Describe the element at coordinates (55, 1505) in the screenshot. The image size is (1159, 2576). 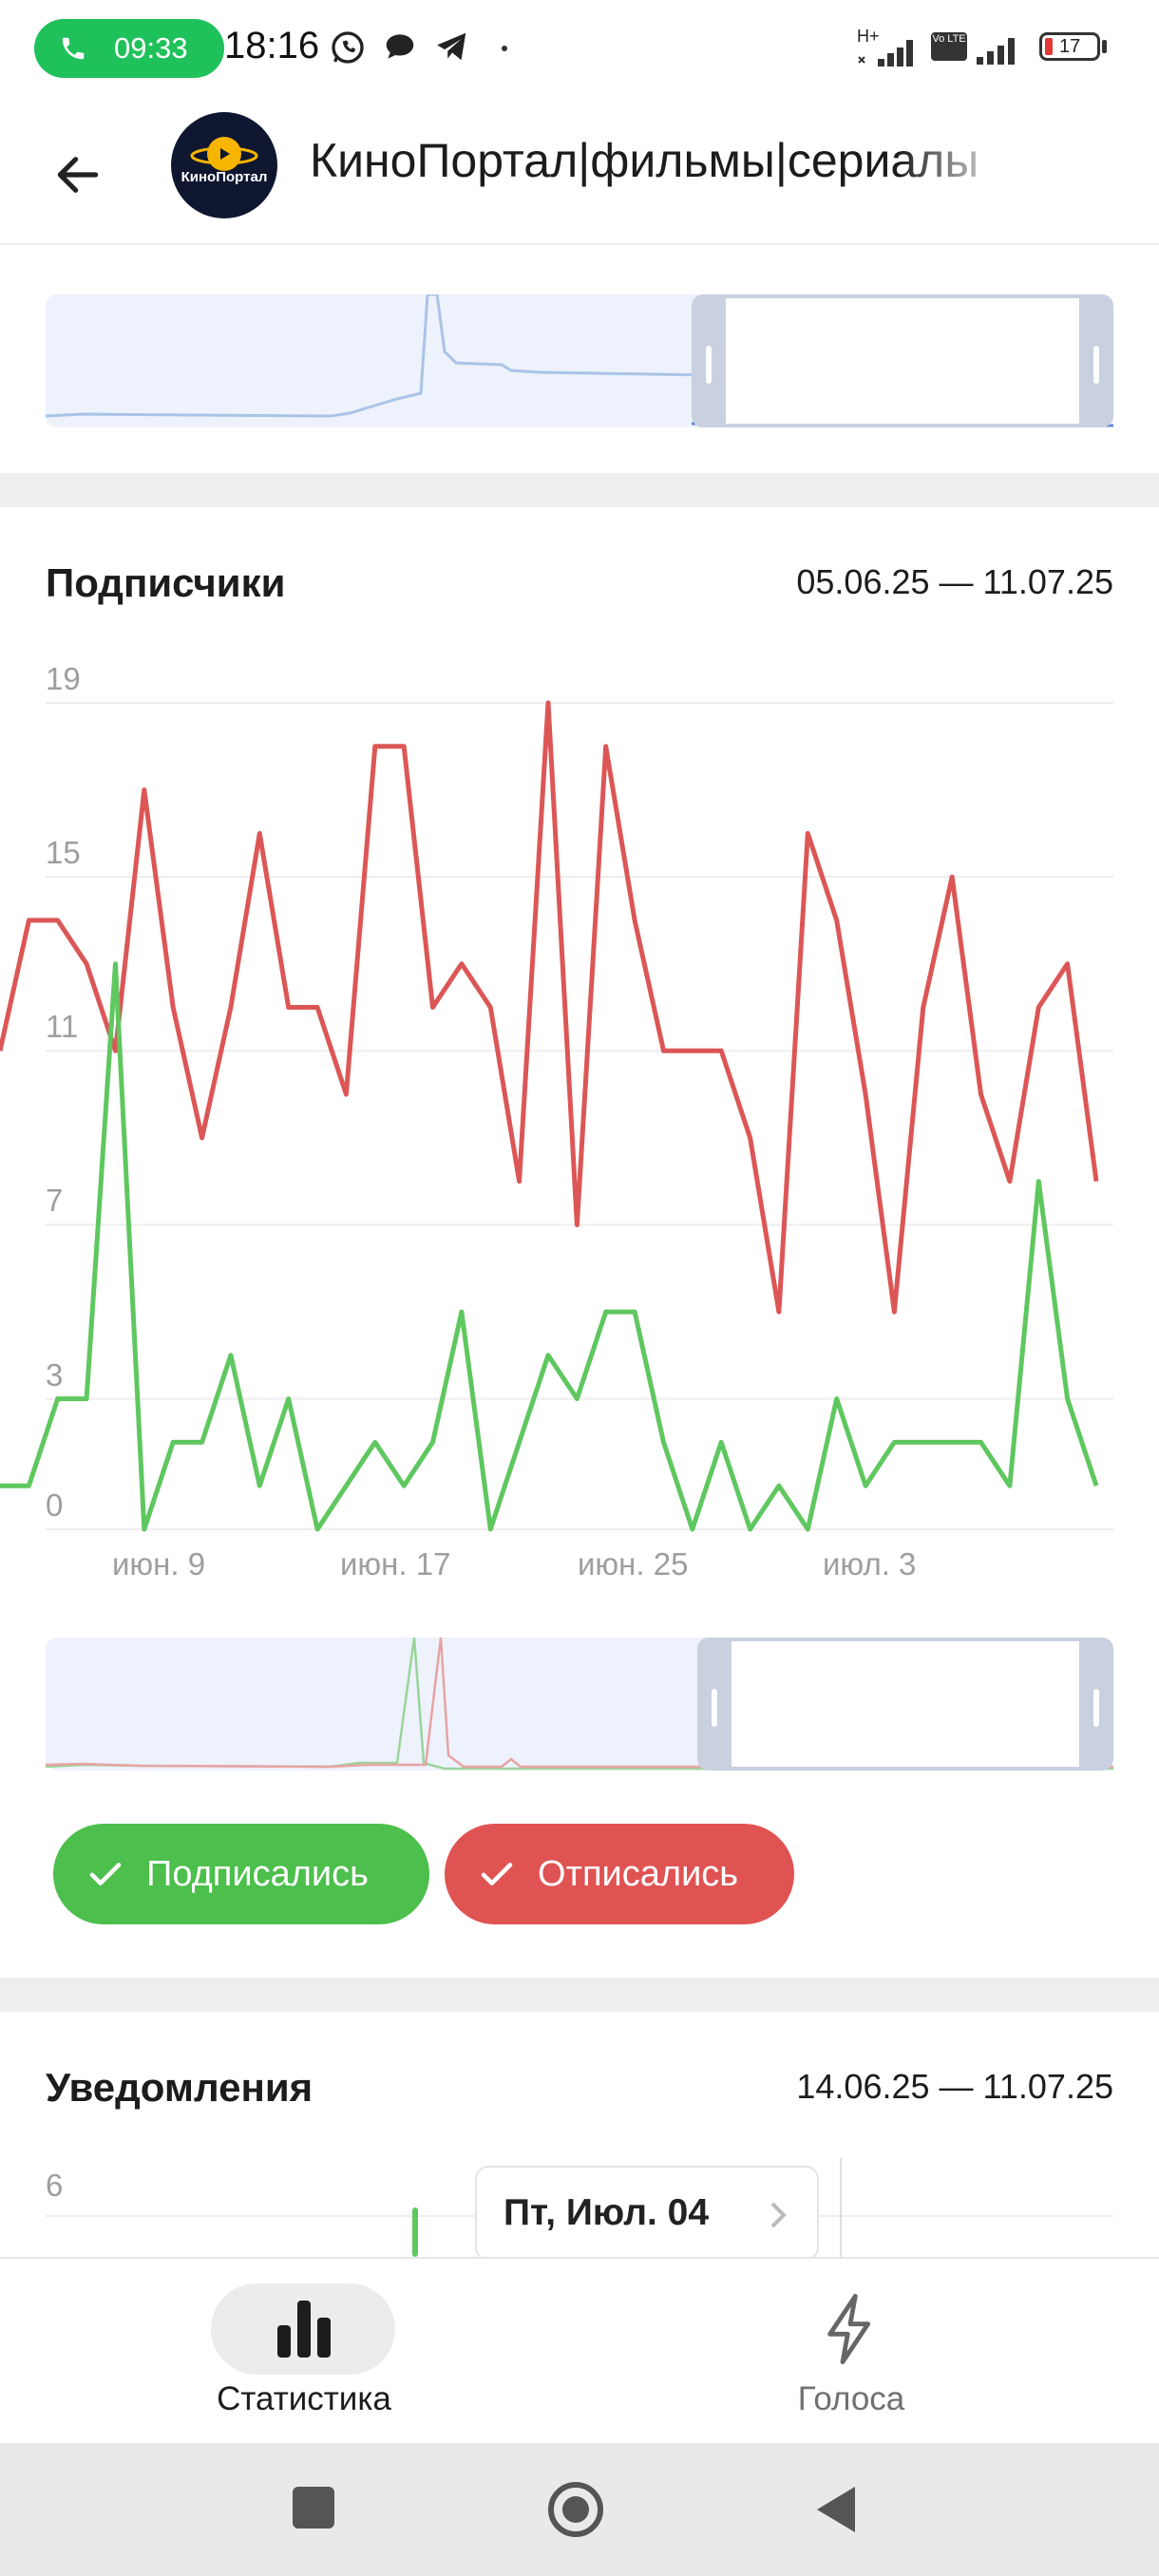
I see `y-tick-label: 0` at that location.